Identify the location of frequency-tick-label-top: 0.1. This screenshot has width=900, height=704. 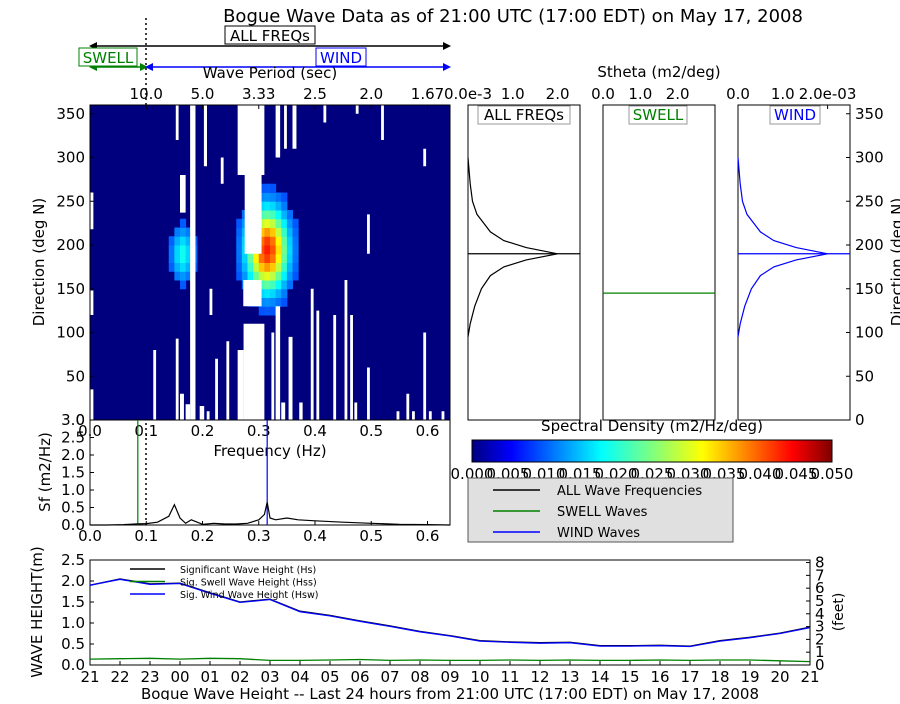
(146, 431).